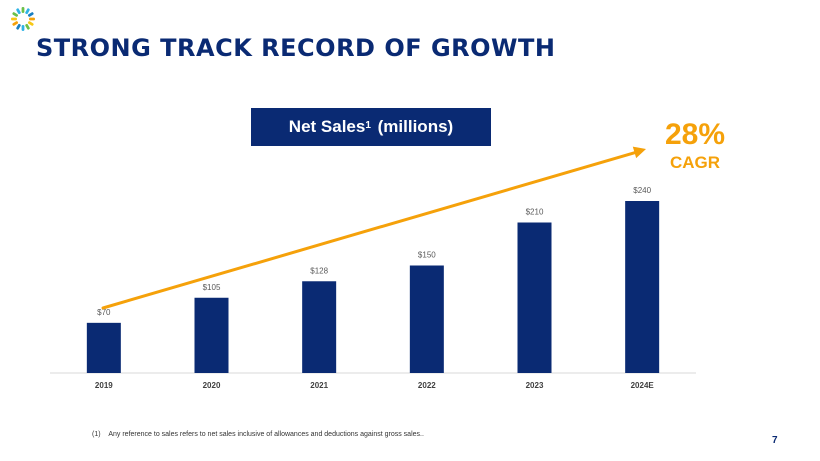 The width and height of the screenshot is (820, 461). I want to click on bar-2021, so click(319, 327).